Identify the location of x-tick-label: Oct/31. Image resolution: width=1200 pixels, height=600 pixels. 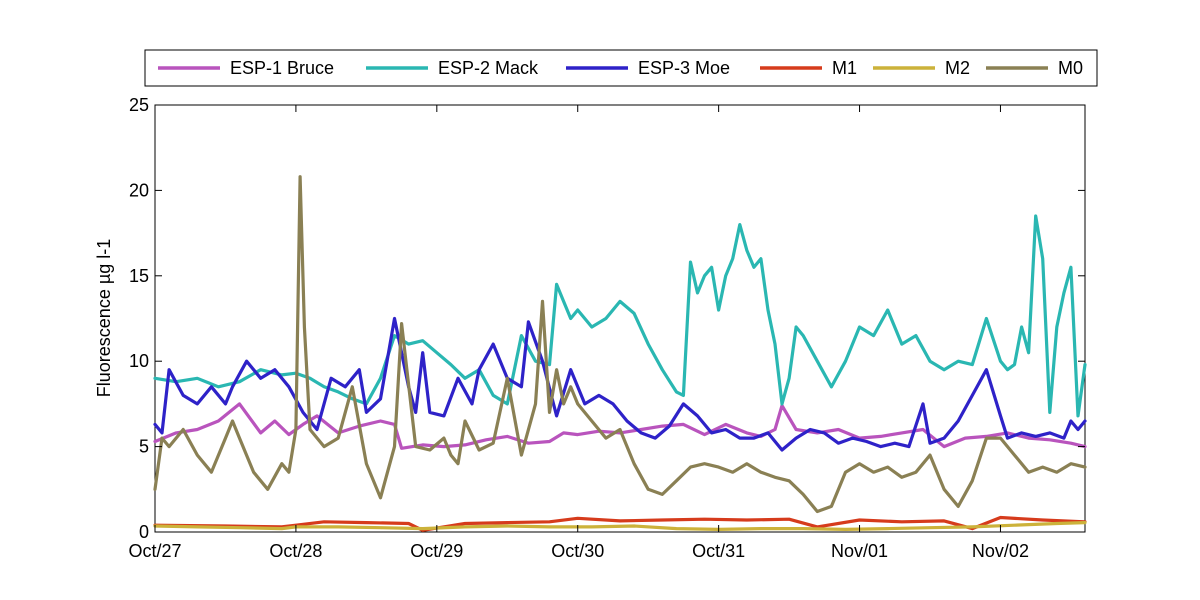
(718, 551).